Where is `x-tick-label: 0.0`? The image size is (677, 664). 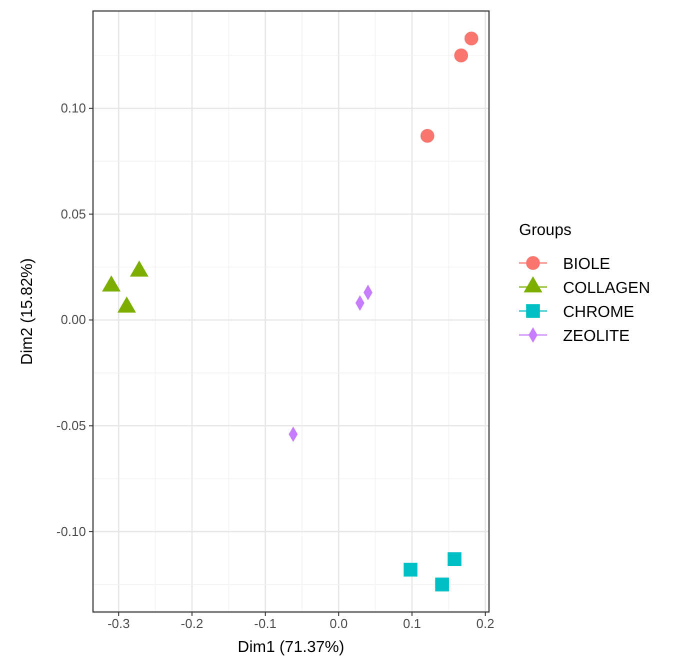 x-tick-label: 0.0 is located at coordinates (339, 624).